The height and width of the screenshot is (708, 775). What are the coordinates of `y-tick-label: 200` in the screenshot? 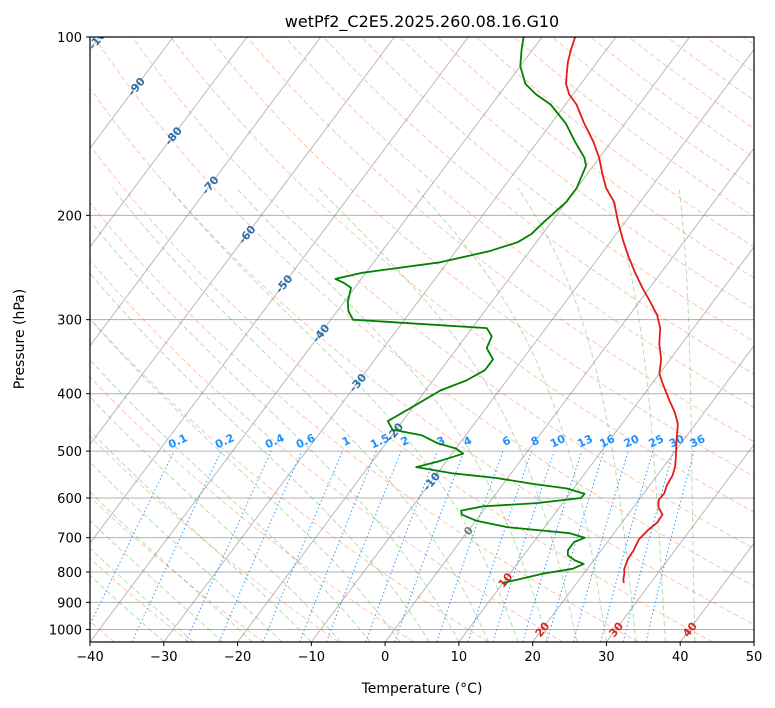 It's located at (69, 216).